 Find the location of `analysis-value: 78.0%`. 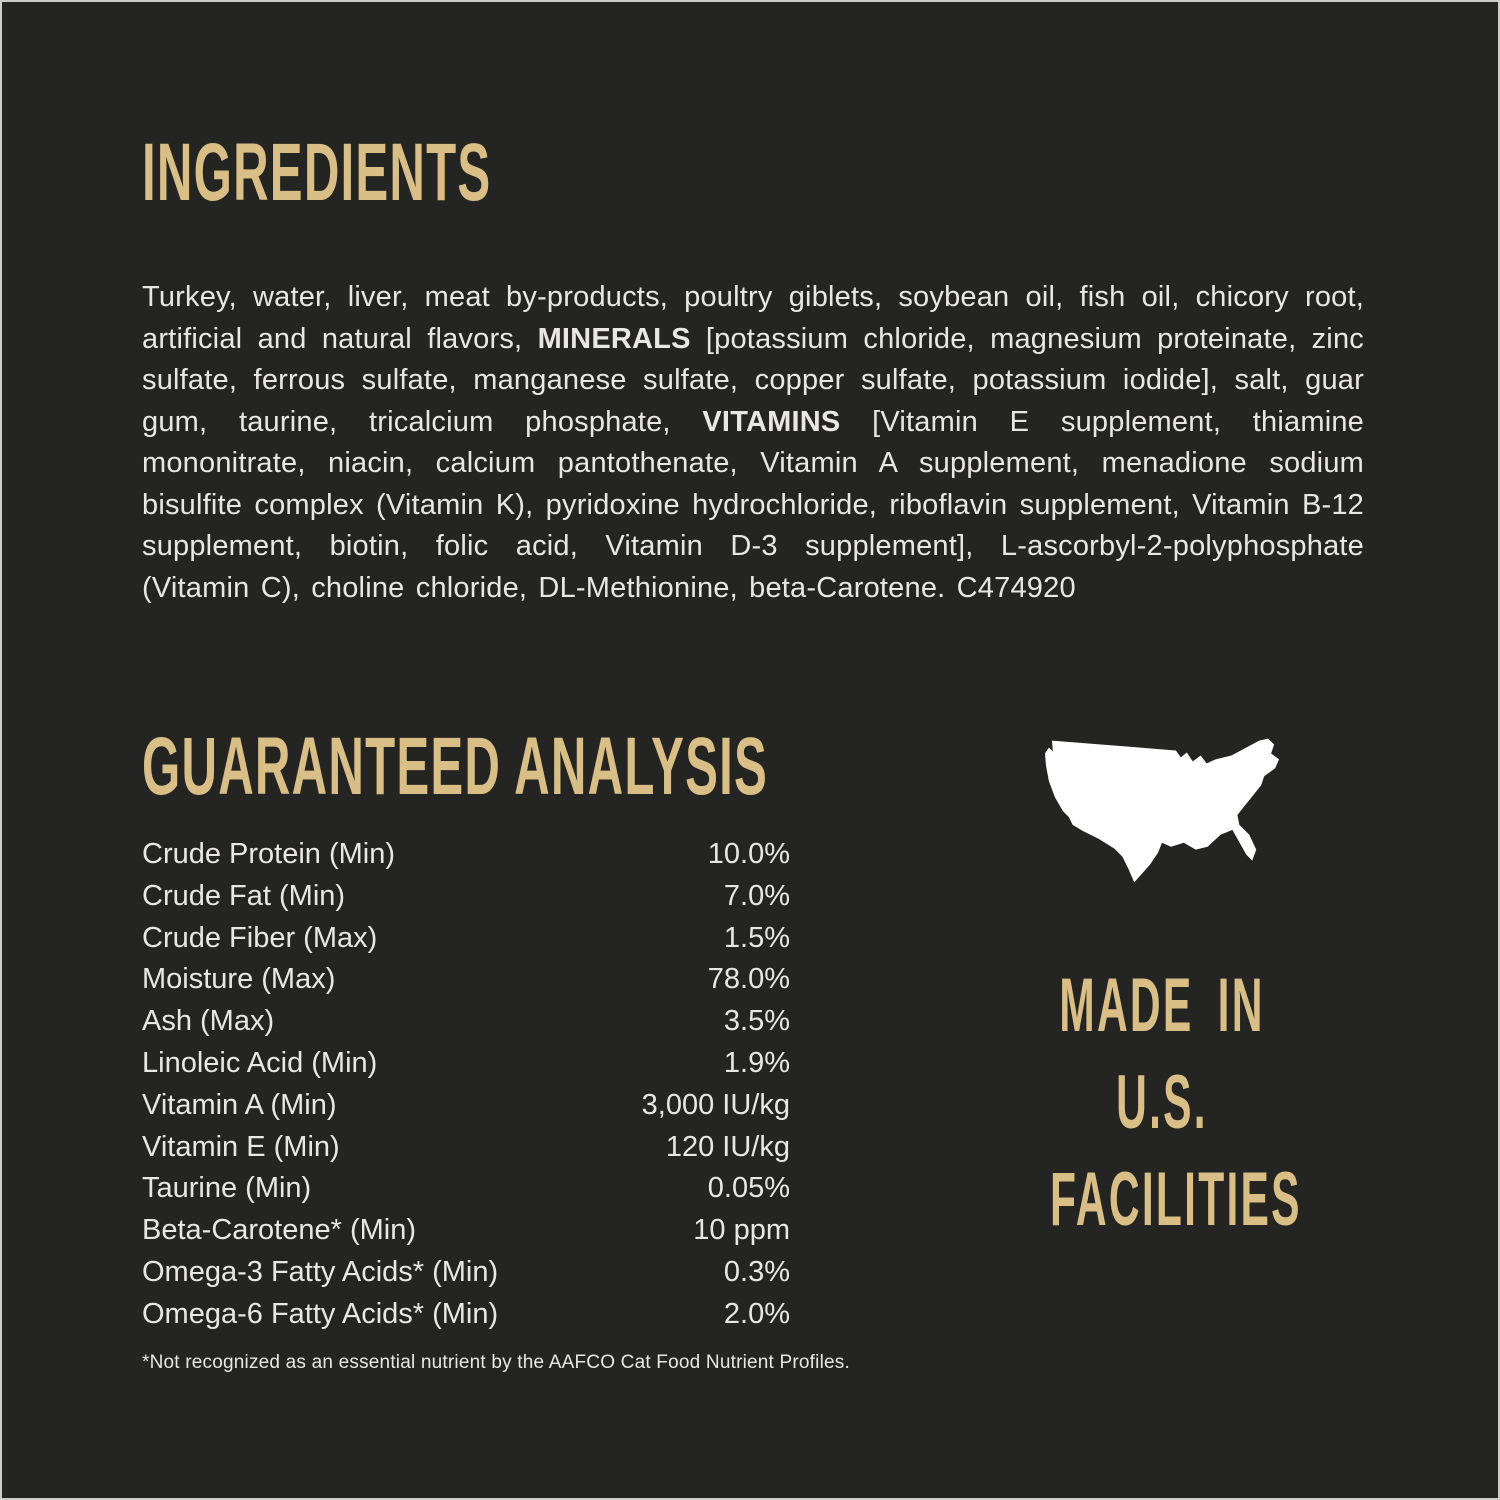

analysis-value: 78.0% is located at coordinates (748, 979).